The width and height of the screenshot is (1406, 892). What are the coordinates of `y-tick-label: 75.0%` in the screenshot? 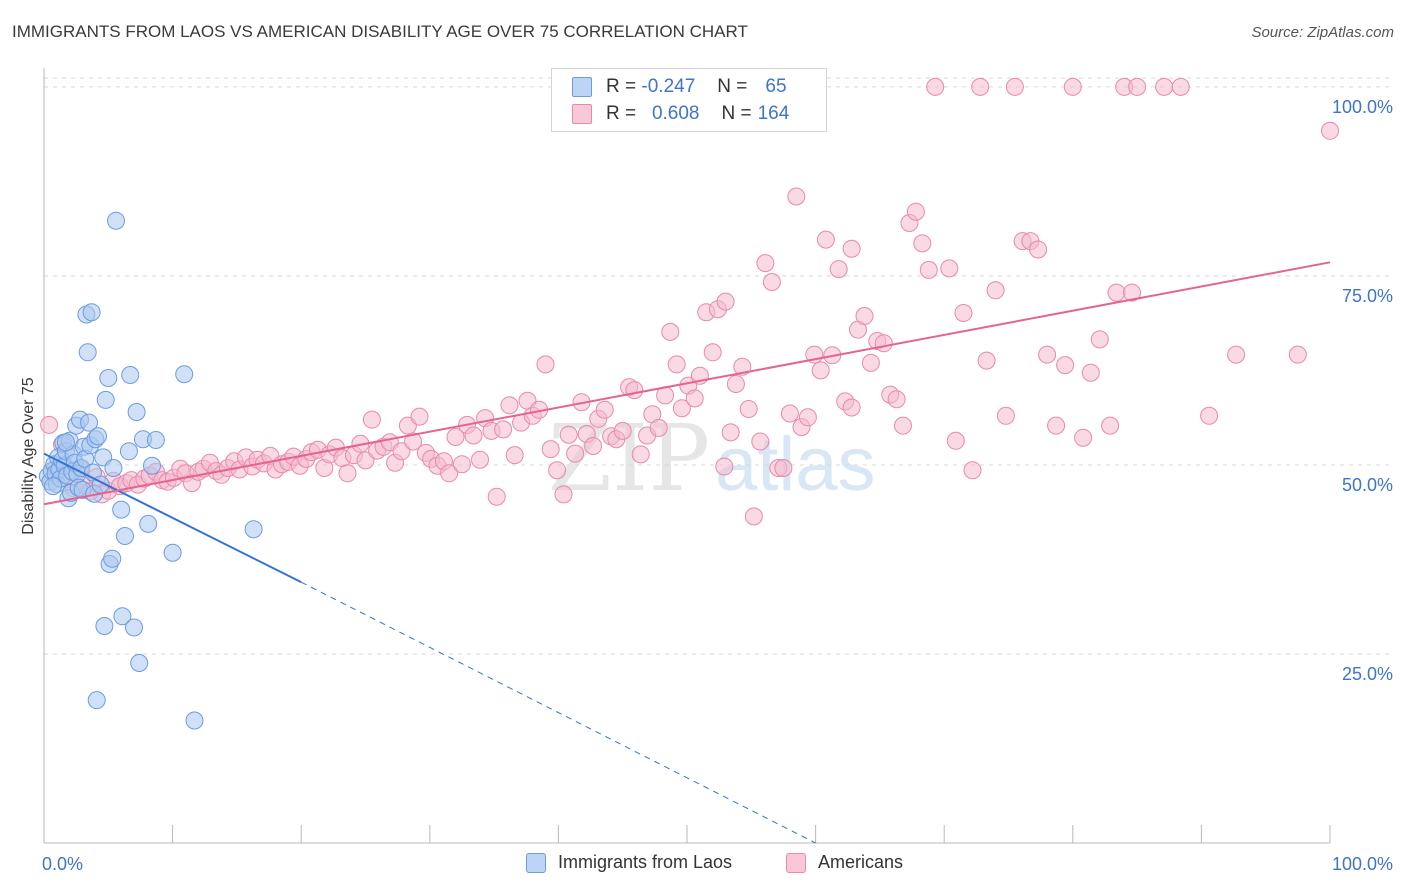 It's located at (1367, 296).